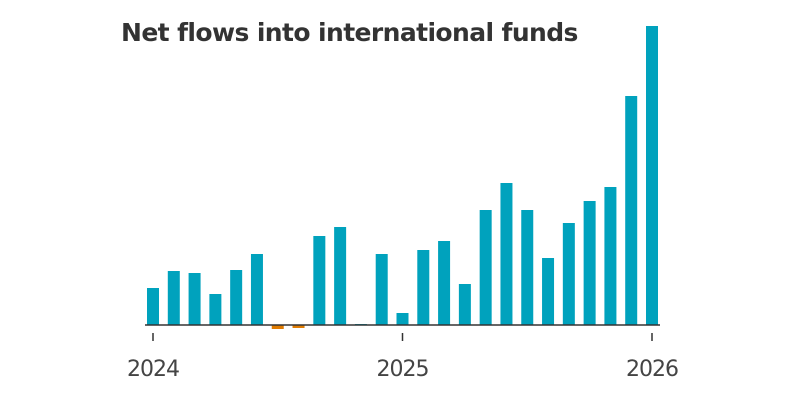  What do you see at coordinates (153, 369) in the screenshot?
I see `x-tick-label: 2024` at bounding box center [153, 369].